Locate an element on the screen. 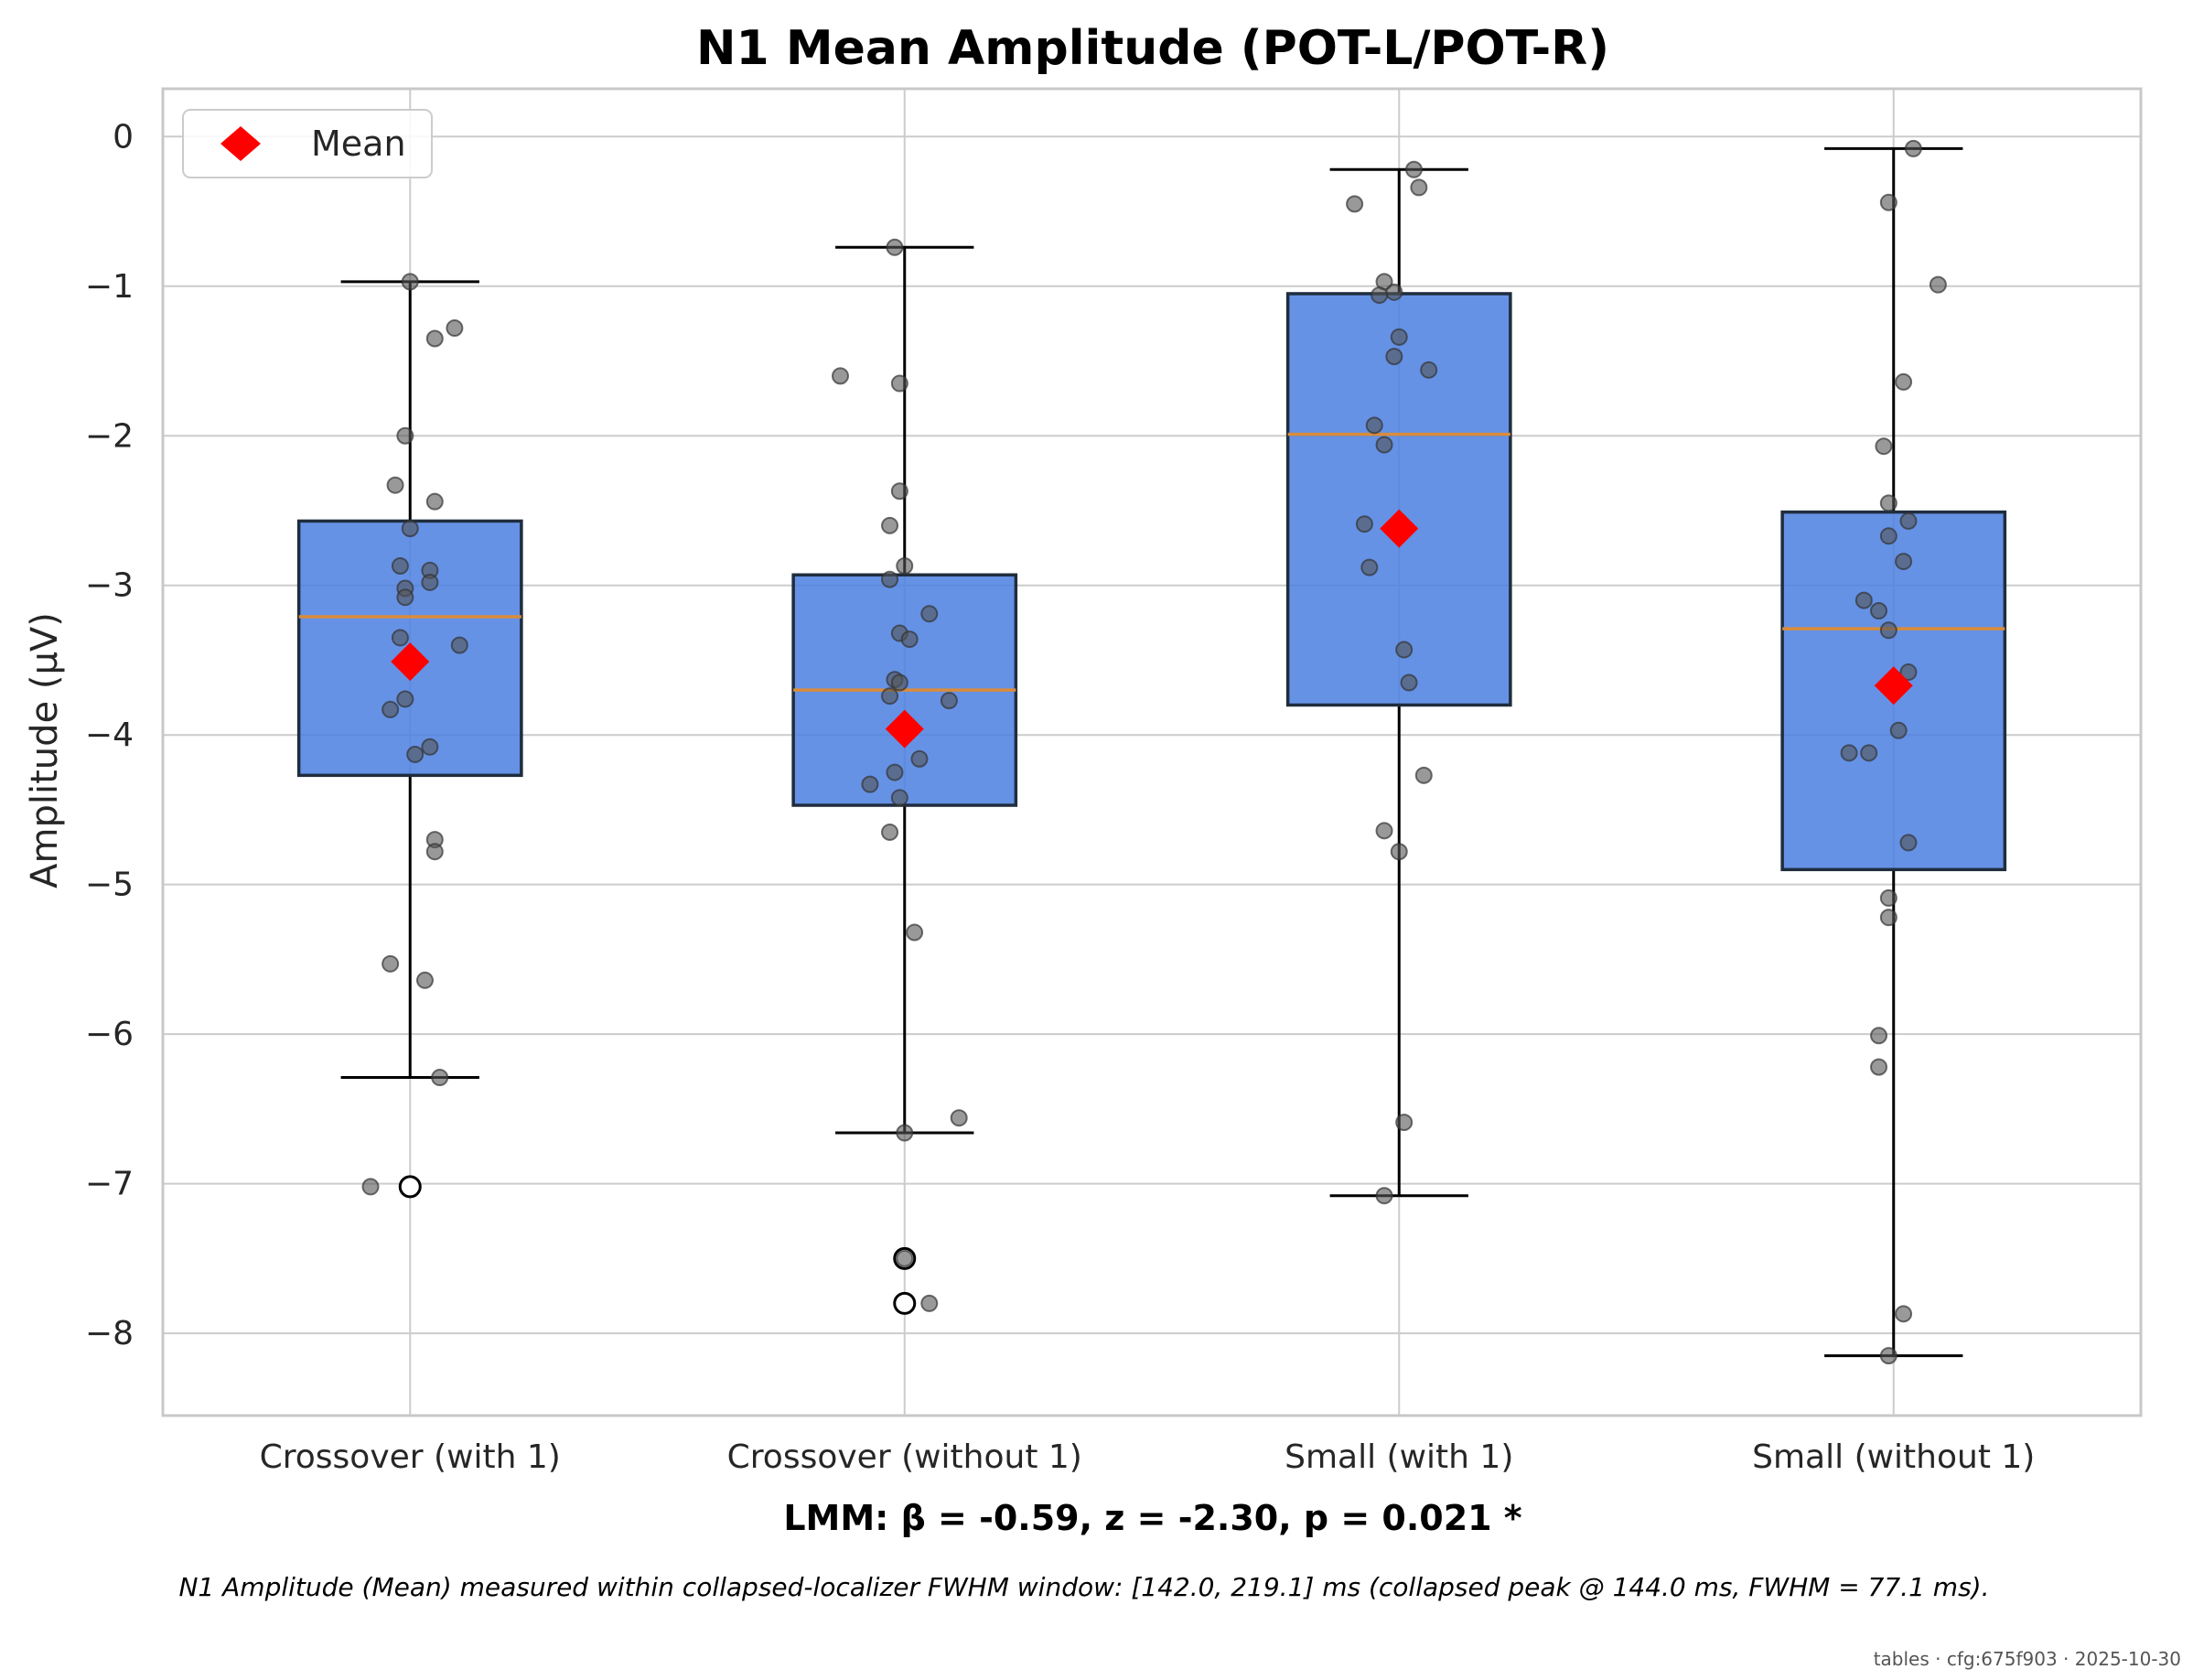 This screenshot has width=2193, height=1680. config-stamp: tables · cfg:675f903 · 2025-10-30 is located at coordinates (2027, 1659).